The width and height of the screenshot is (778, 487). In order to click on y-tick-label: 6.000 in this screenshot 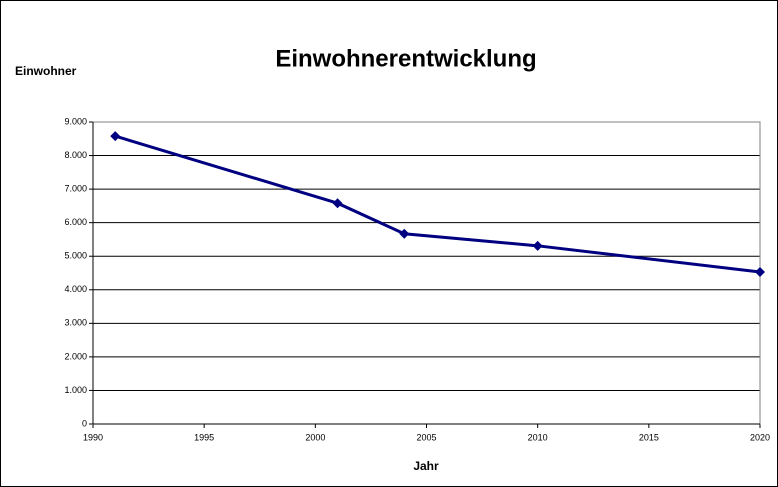, I will do `click(75, 222)`.